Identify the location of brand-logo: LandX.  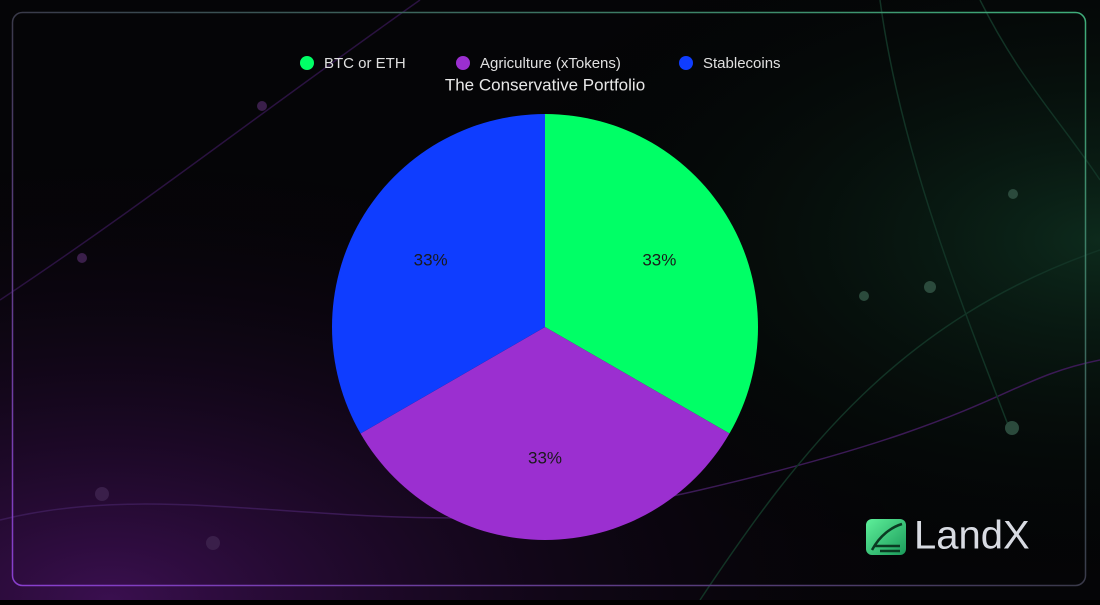
(948, 536).